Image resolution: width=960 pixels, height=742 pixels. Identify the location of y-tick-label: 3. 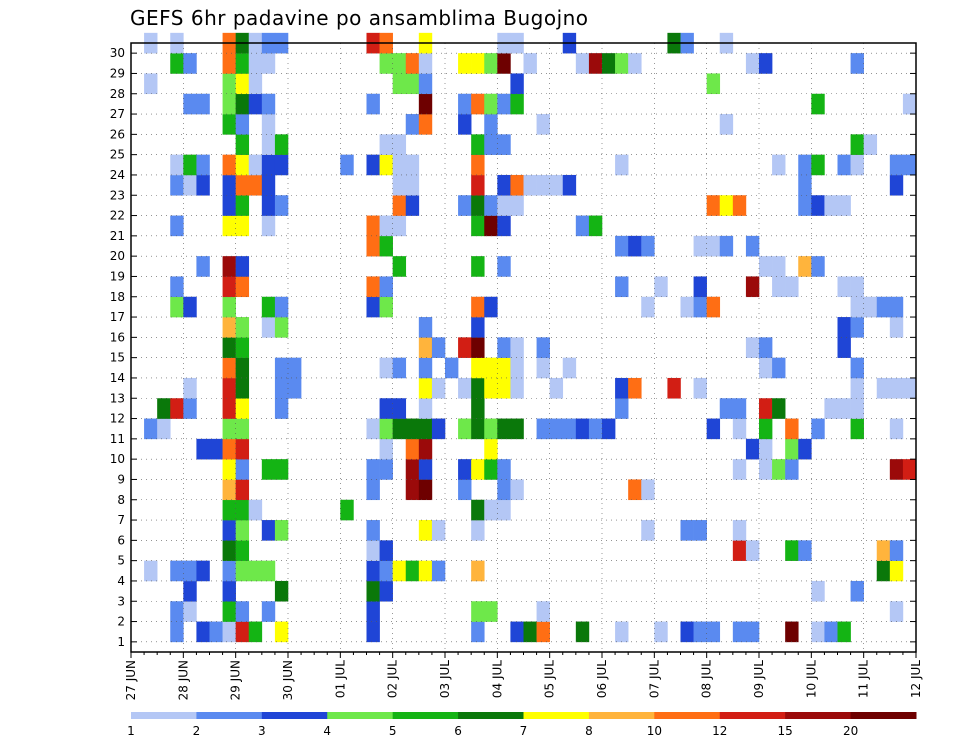
(121, 601).